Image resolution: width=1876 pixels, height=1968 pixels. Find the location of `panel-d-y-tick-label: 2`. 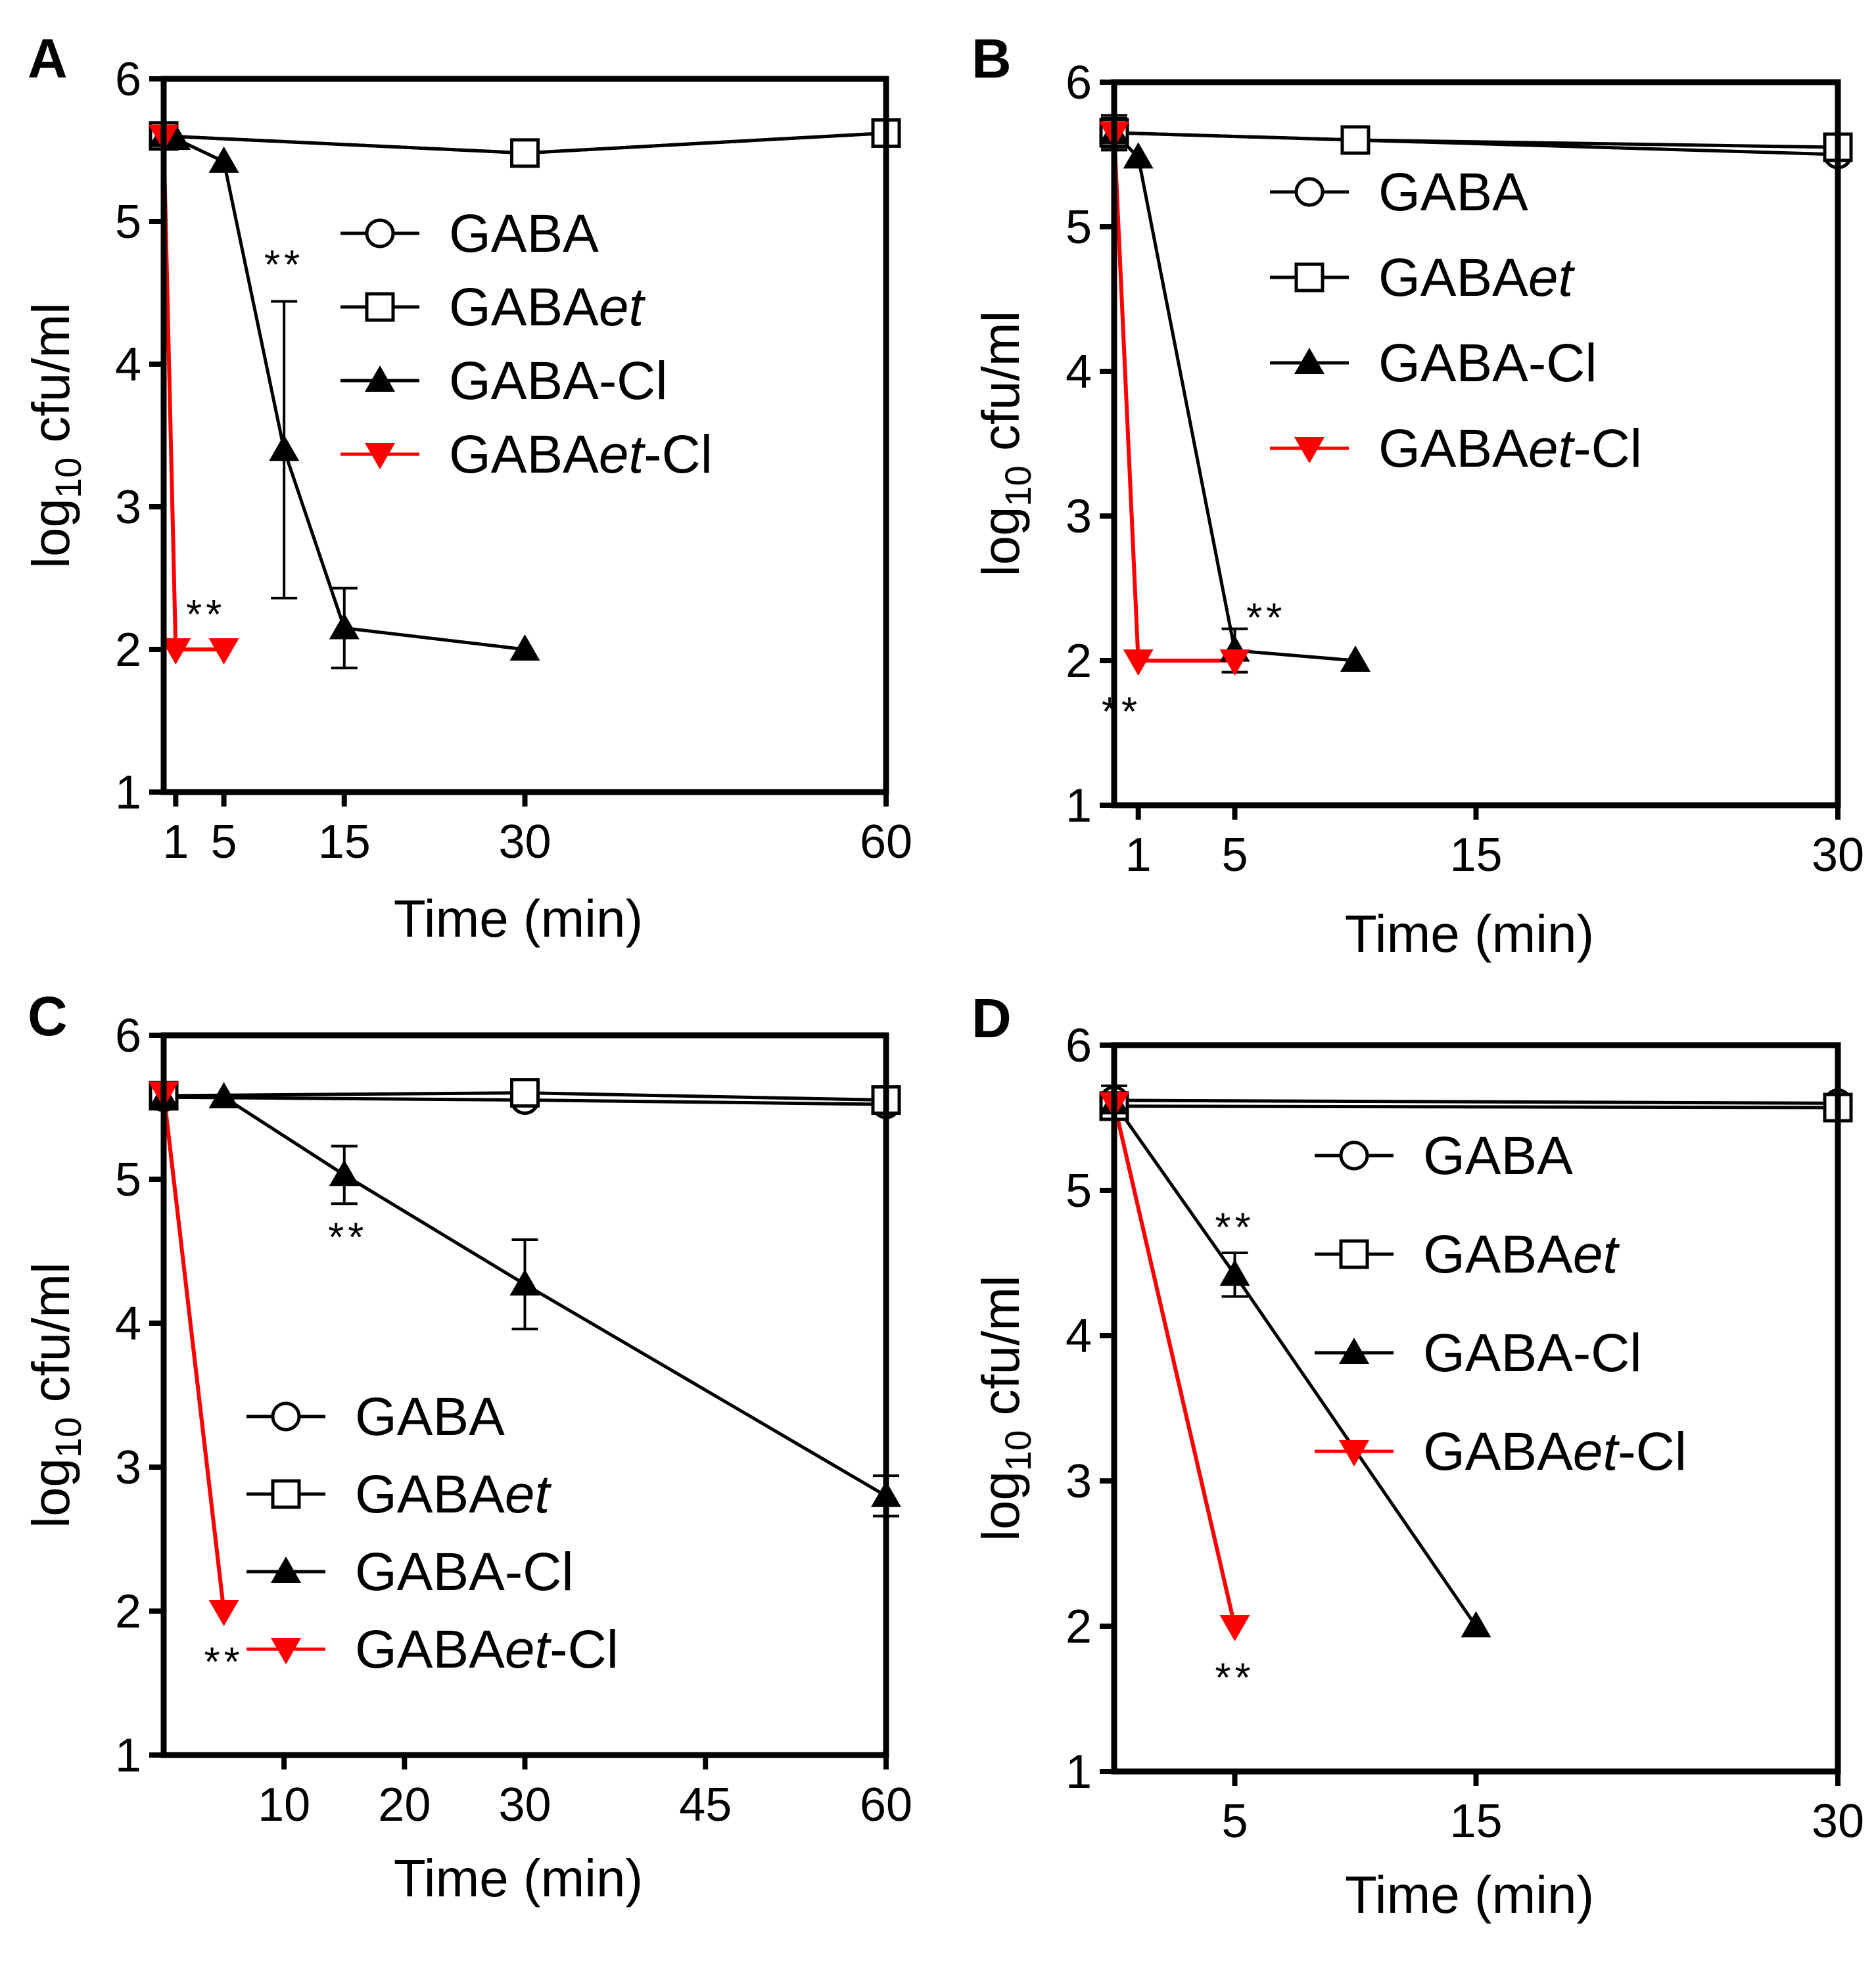

panel-d-y-tick-label: 2 is located at coordinates (1079, 1627).